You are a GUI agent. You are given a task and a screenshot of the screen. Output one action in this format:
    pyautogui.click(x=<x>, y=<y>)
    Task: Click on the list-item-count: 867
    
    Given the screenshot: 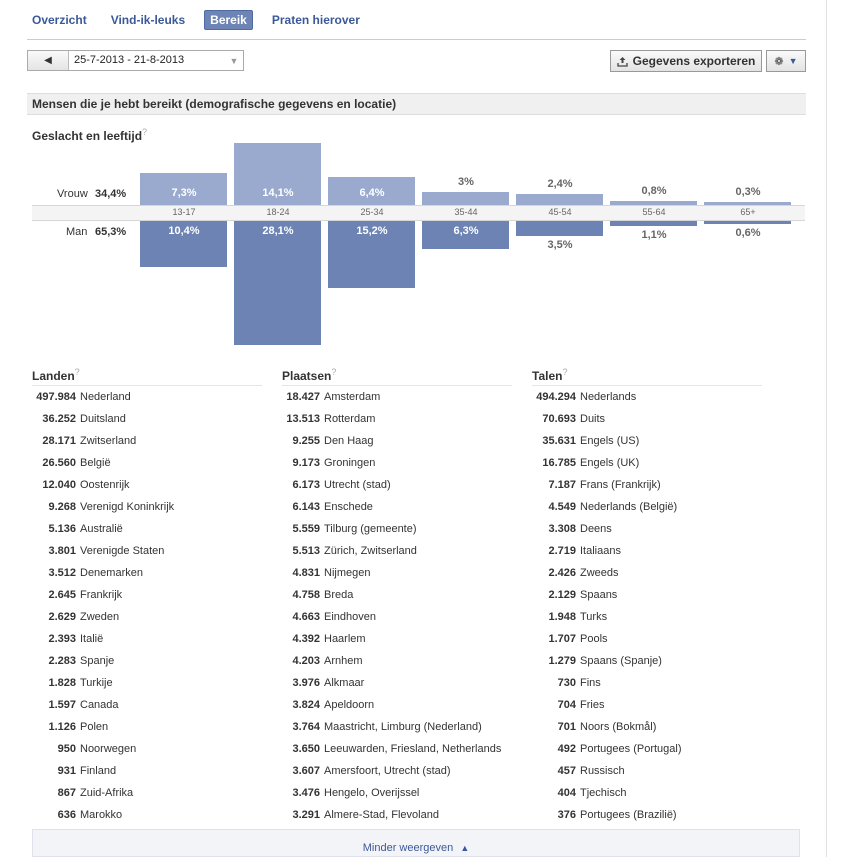 What is the action you would take?
    pyautogui.click(x=66, y=793)
    